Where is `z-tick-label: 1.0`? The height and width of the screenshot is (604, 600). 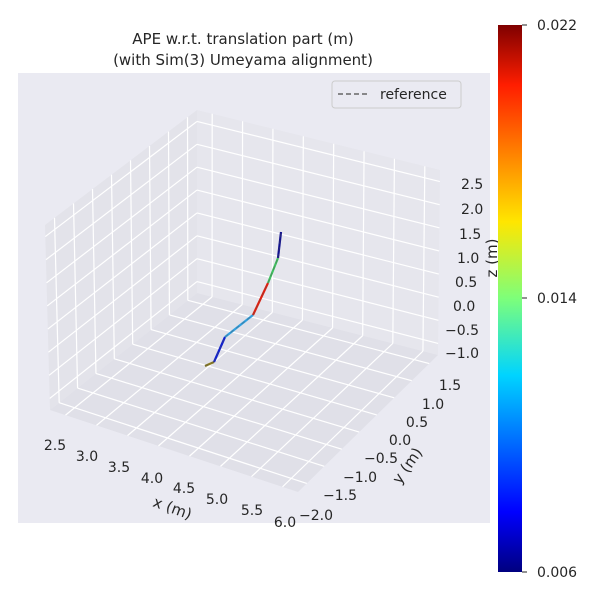 z-tick-label: 1.0 is located at coordinates (468, 259).